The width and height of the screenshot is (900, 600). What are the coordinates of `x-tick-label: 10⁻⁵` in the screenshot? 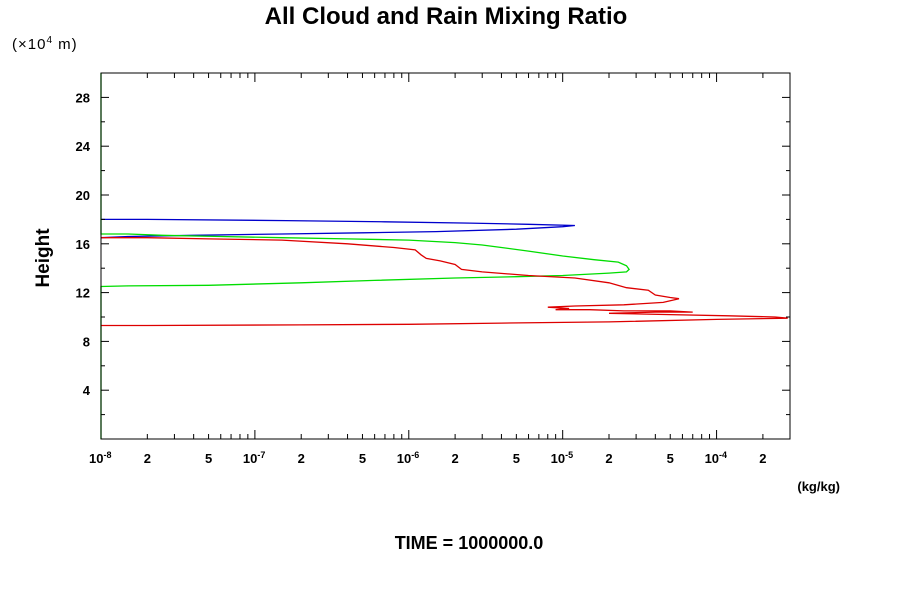 It's located at (562, 458).